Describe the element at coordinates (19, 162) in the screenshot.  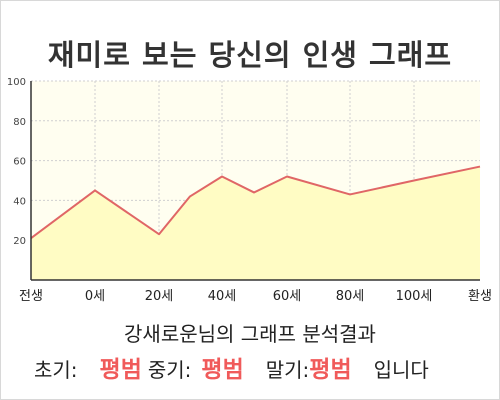
I see `y-tick-label: 60` at that location.